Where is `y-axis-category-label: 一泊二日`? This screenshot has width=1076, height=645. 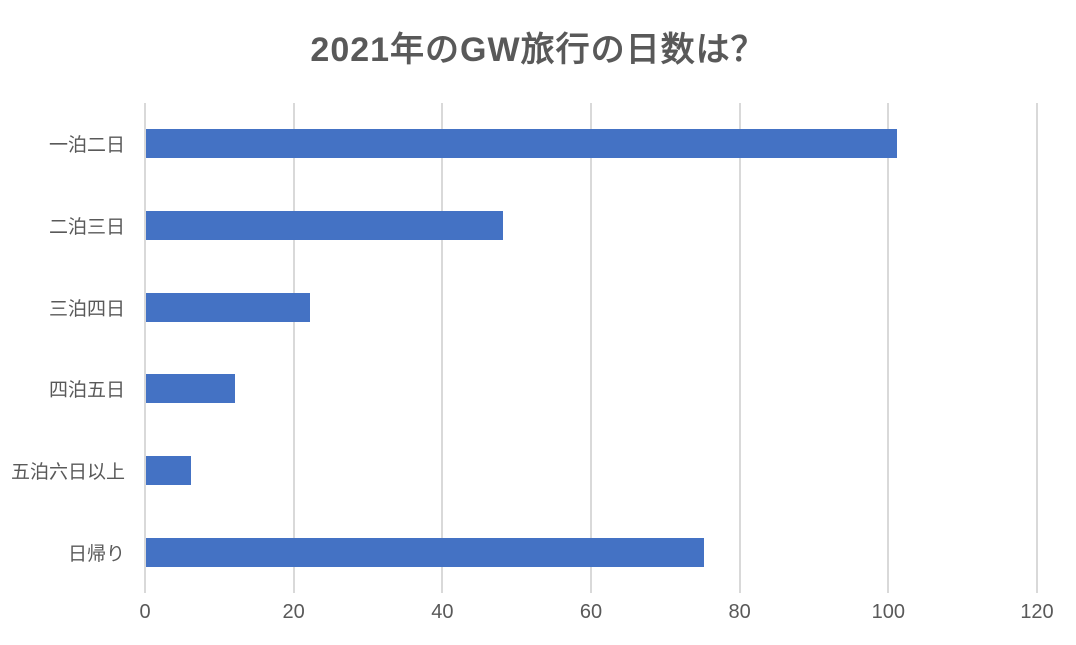
y-axis-category-label: 一泊二日 is located at coordinates (86, 146).